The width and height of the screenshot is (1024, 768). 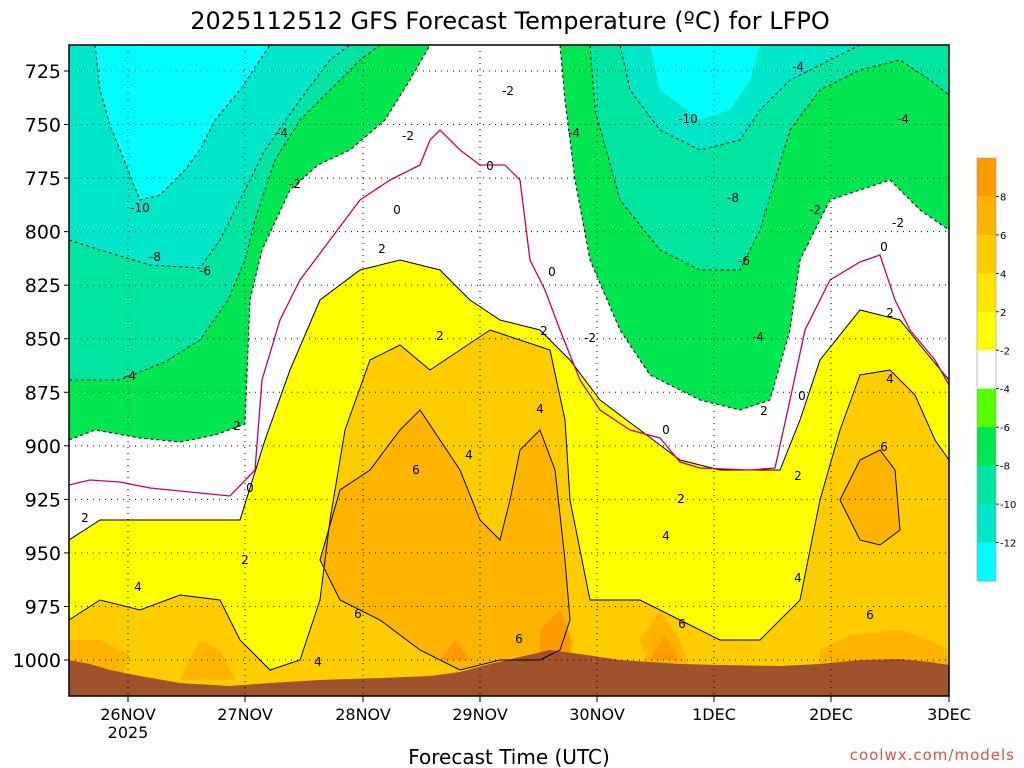 What do you see at coordinates (1005, 351) in the screenshot?
I see `colorbar-label: -2` at bounding box center [1005, 351].